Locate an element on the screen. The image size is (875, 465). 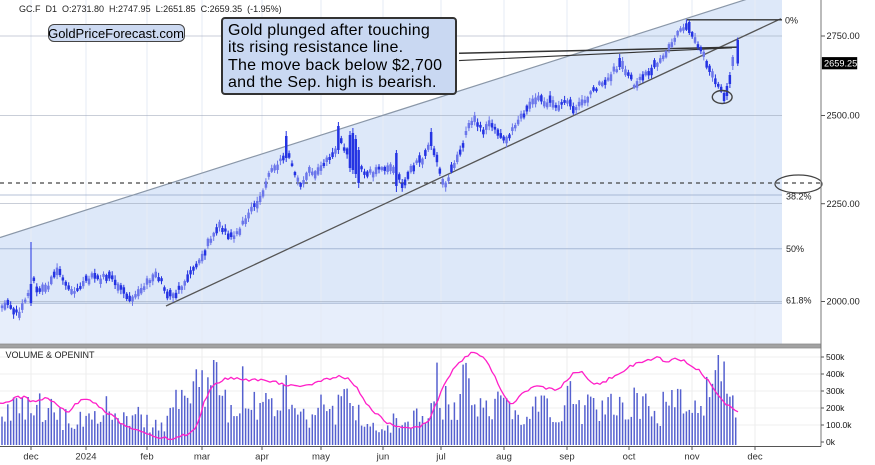
svg-text: 2750.00 is located at coordinates (843, 36).